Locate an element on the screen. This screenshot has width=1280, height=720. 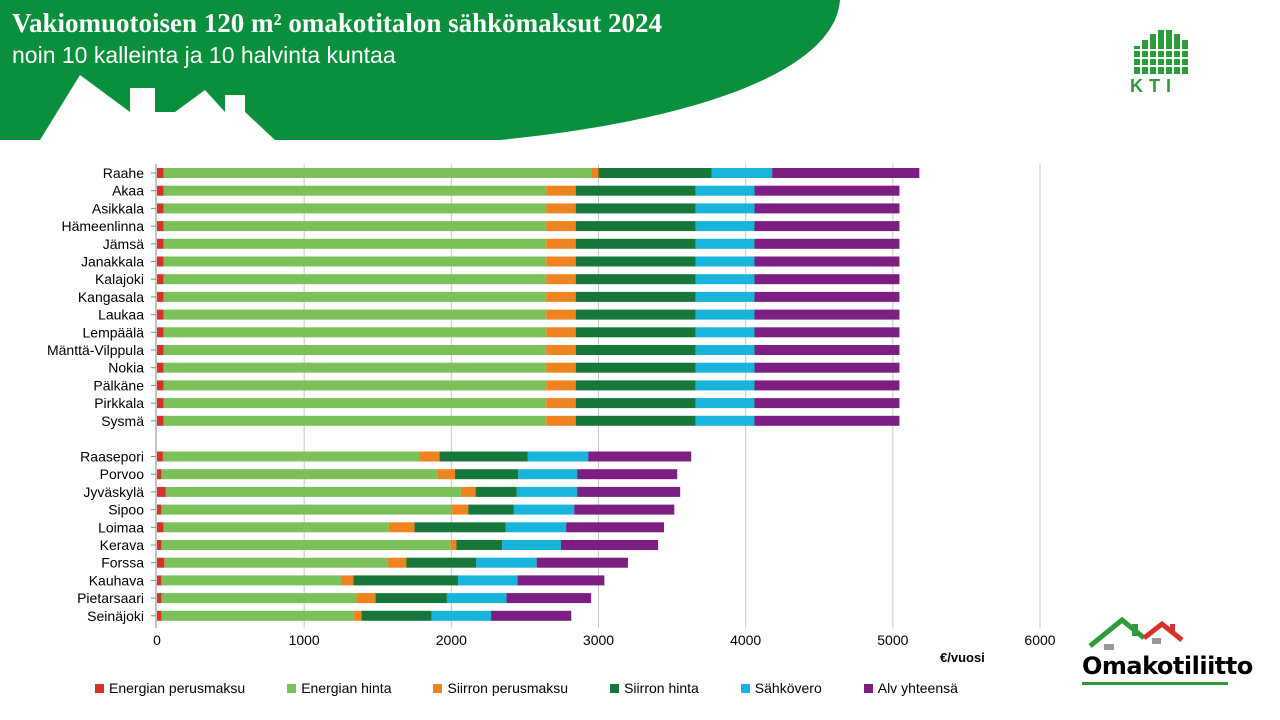
category-label: Sysmä is located at coordinates (122, 421).